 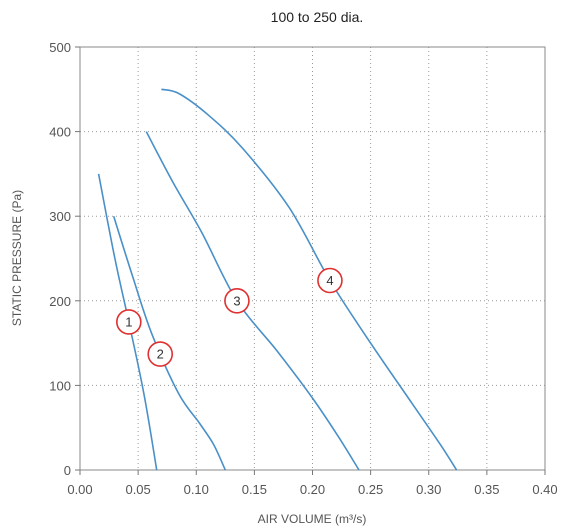 I want to click on series-curve-1: 1, so click(x=127, y=322).